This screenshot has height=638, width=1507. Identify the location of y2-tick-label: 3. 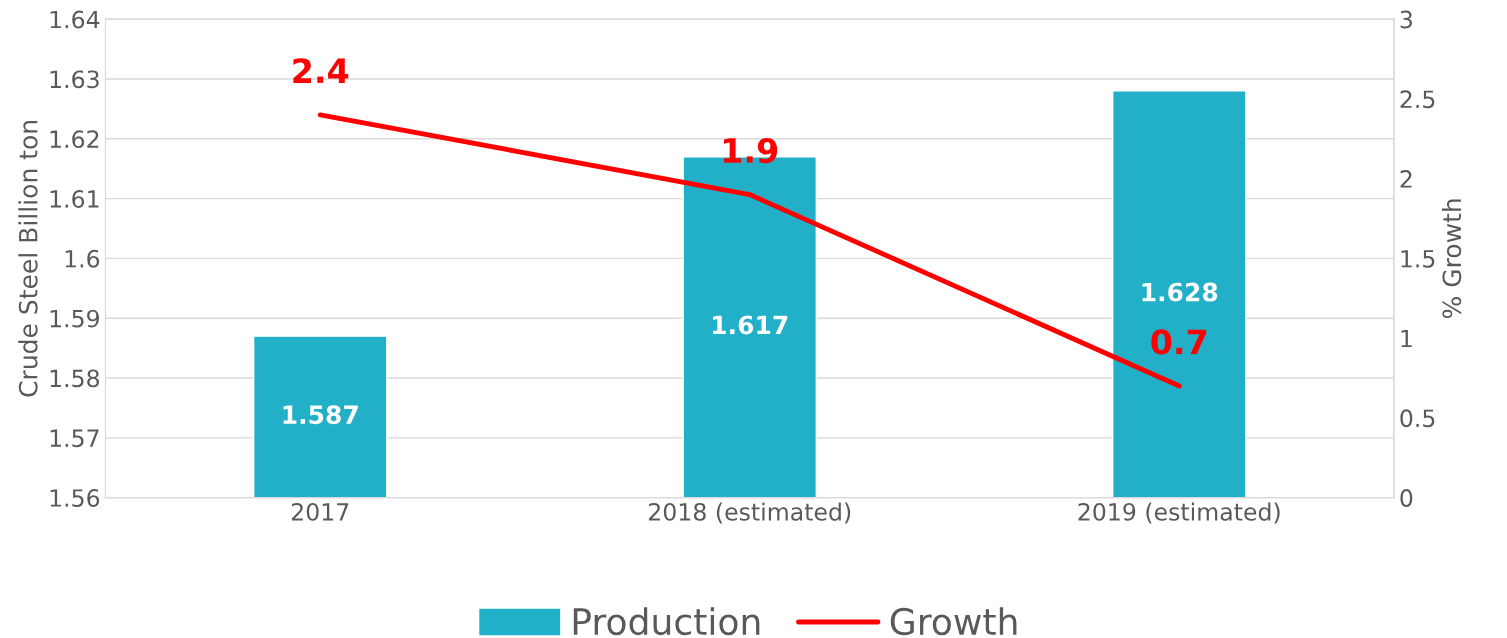
(1406, 19).